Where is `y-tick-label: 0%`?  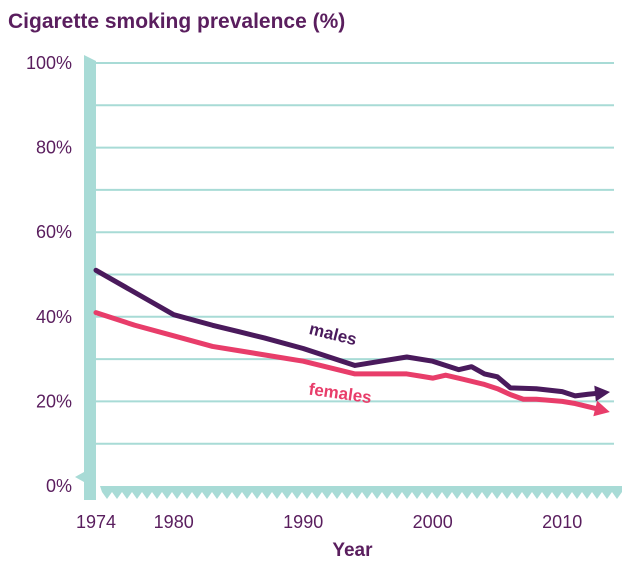
y-tick-label: 0% is located at coordinates (59, 486).